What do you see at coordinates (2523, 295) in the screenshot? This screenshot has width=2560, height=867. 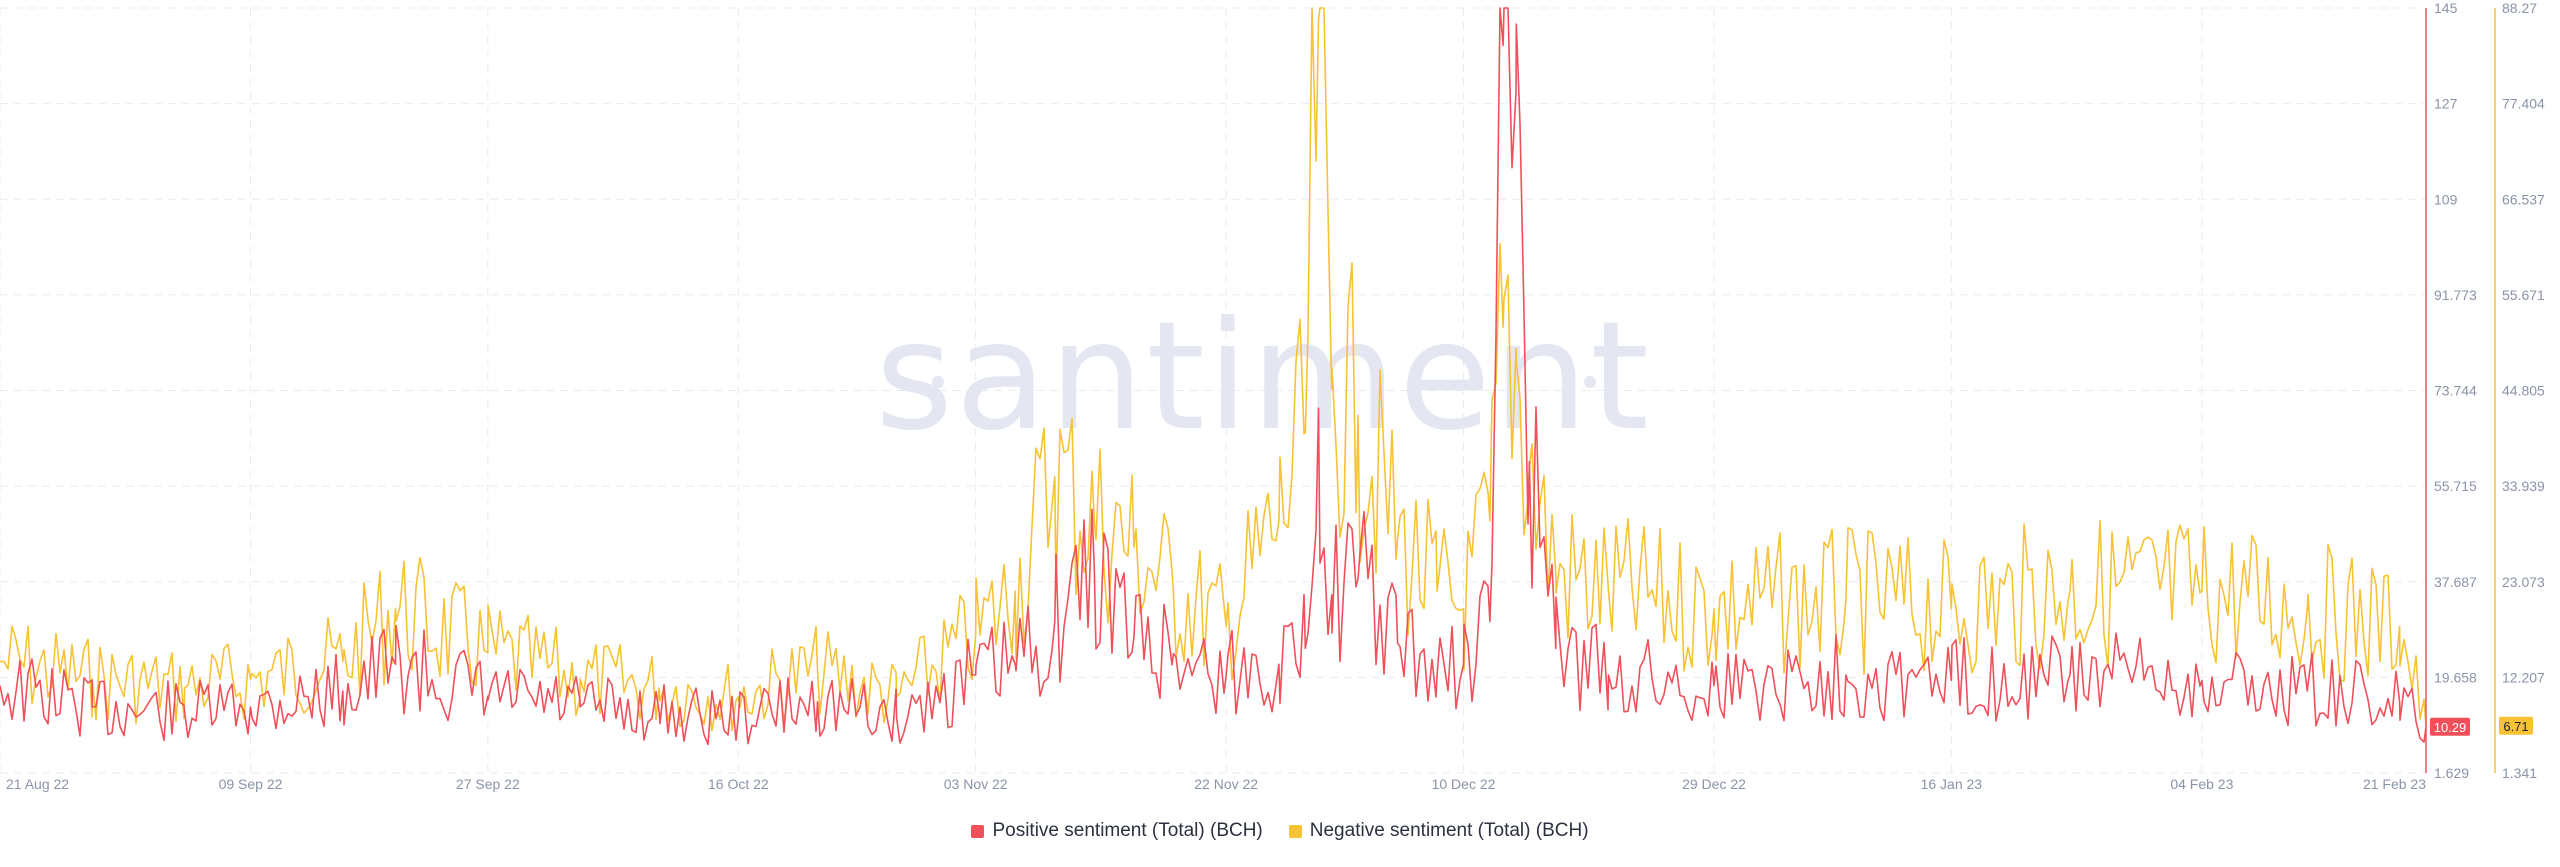 I see `right-axis-tick-label: 55.671` at bounding box center [2523, 295].